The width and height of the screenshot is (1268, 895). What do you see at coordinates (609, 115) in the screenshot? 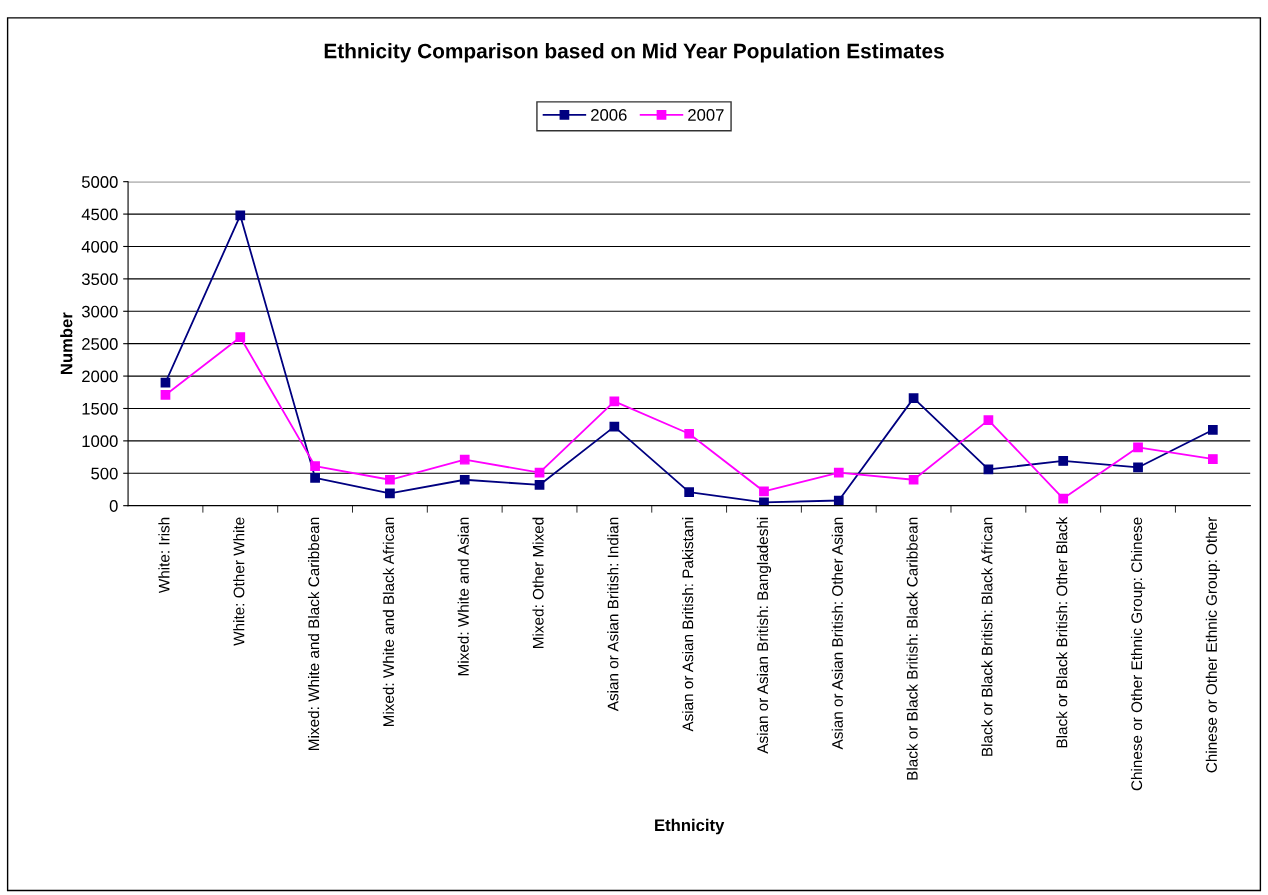
I see `legend-label: 2006` at bounding box center [609, 115].